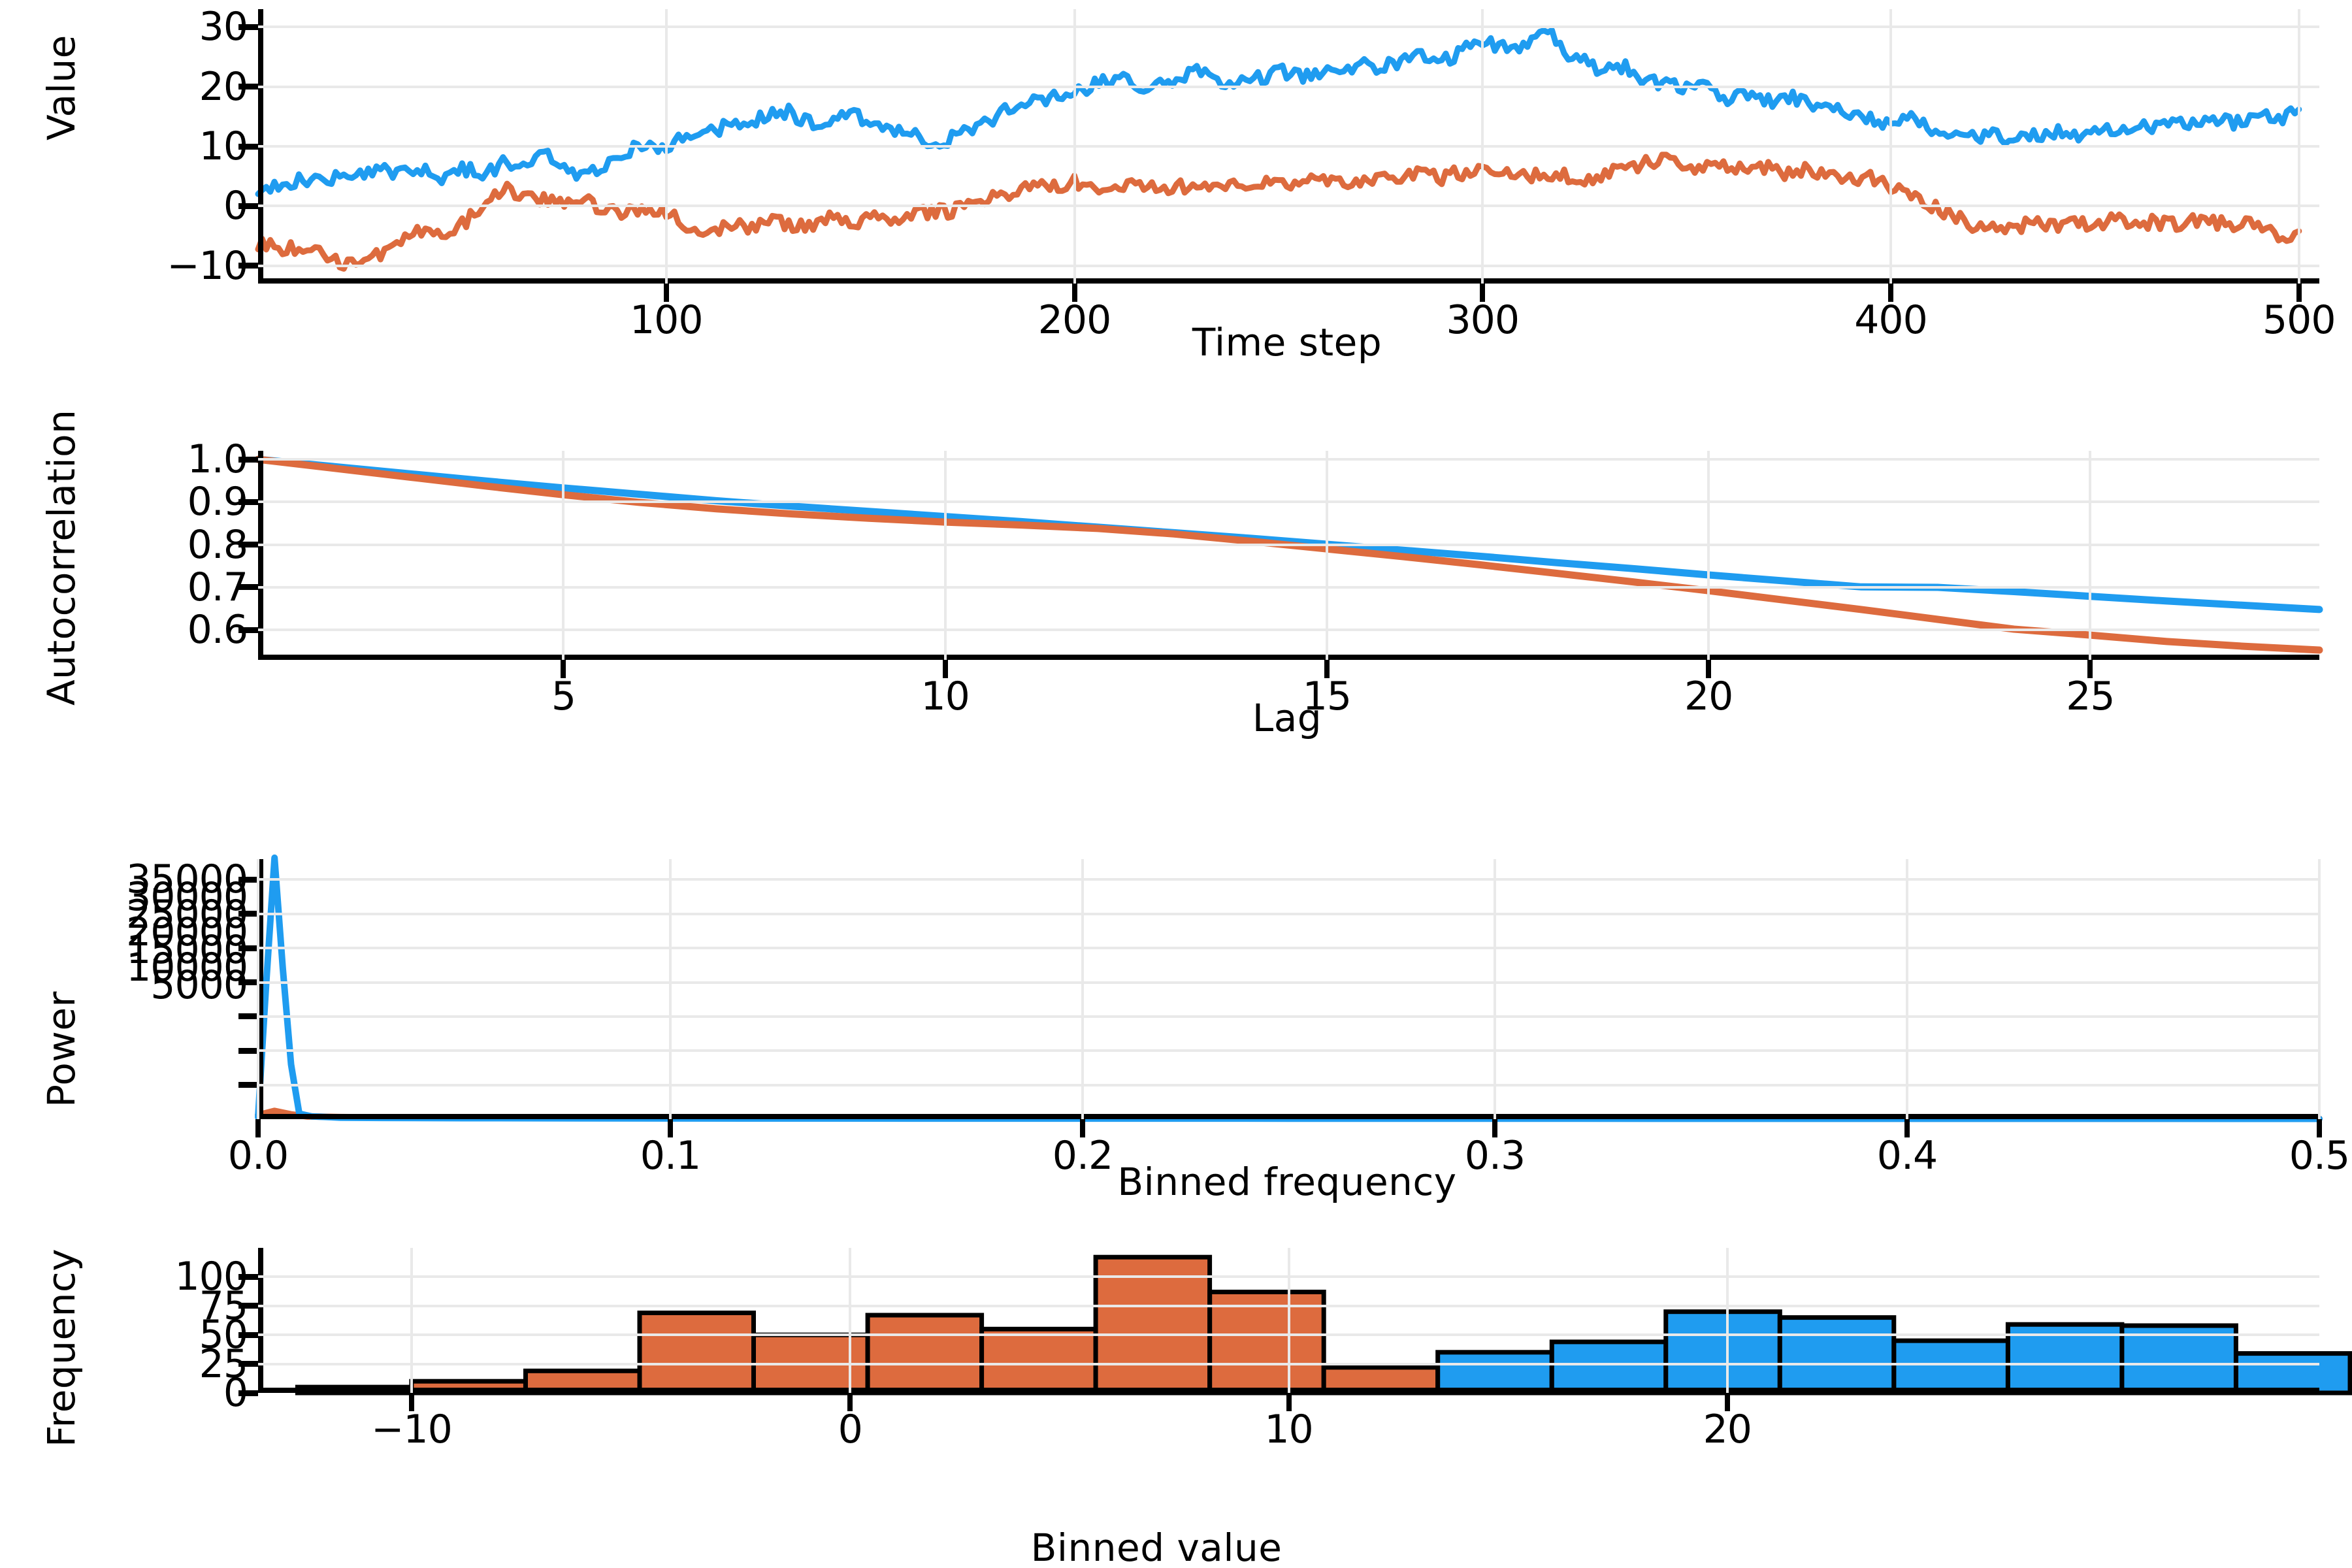 The image size is (2352, 1568). Describe the element at coordinates (2299, 320) in the screenshot. I see `x-tick-label: 500` at that location.